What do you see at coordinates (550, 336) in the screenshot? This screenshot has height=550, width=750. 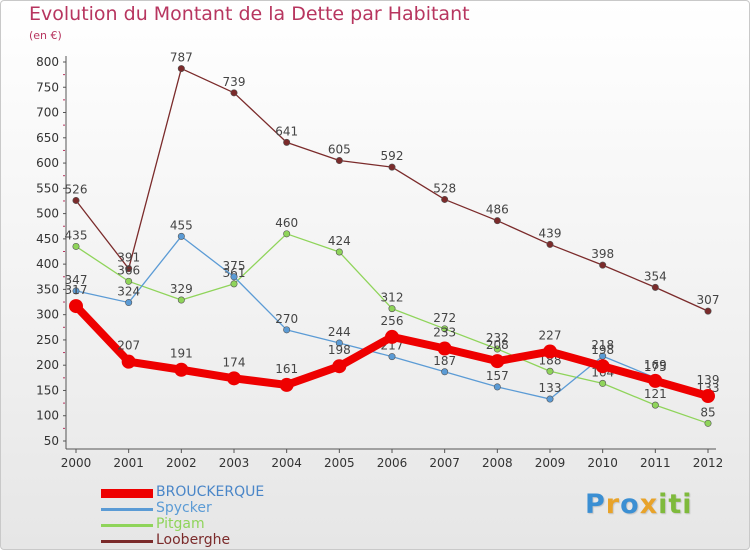 I see `data-label: 227` at bounding box center [550, 336].